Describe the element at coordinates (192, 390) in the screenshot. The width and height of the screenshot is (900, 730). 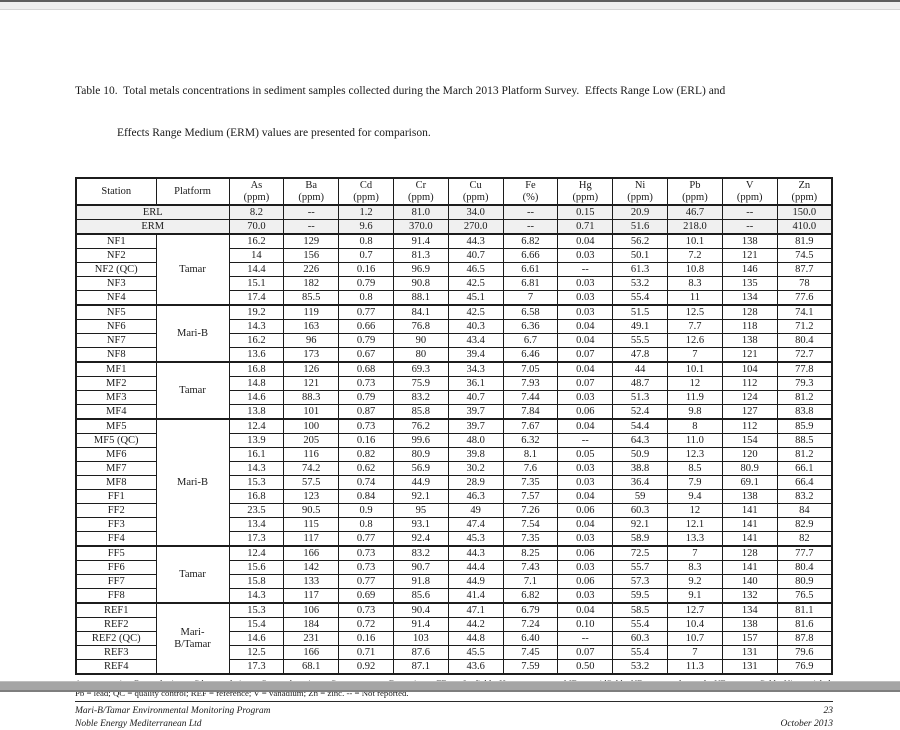
I see `platform-cell: Tamar` at that location.